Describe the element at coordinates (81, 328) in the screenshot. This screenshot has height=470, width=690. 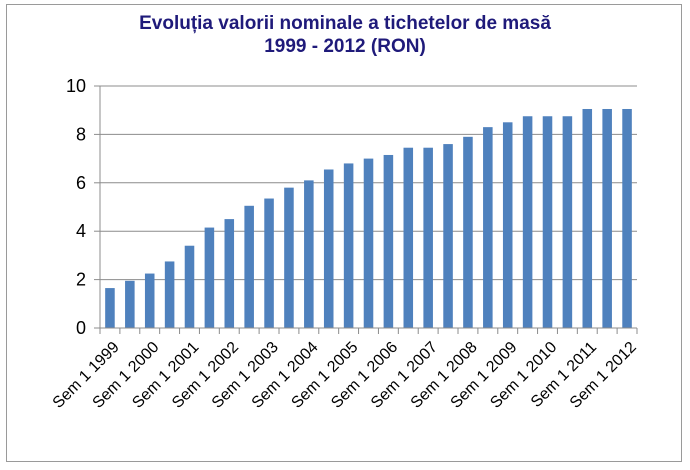
I see `y-tick-label: 0` at that location.